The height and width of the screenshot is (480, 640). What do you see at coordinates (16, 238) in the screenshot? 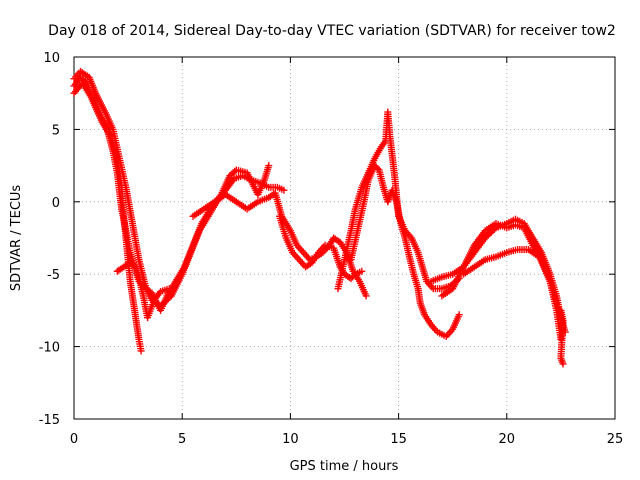
I see `y-axis-label: SDTVAR / TECUs` at bounding box center [16, 238].